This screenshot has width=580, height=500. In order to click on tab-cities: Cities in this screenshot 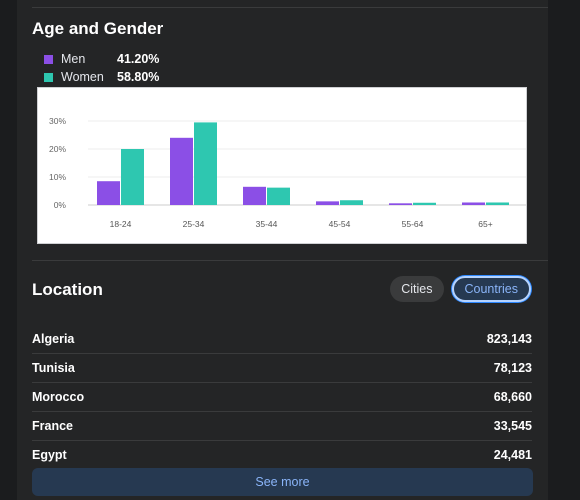, I will do `click(417, 289)`.